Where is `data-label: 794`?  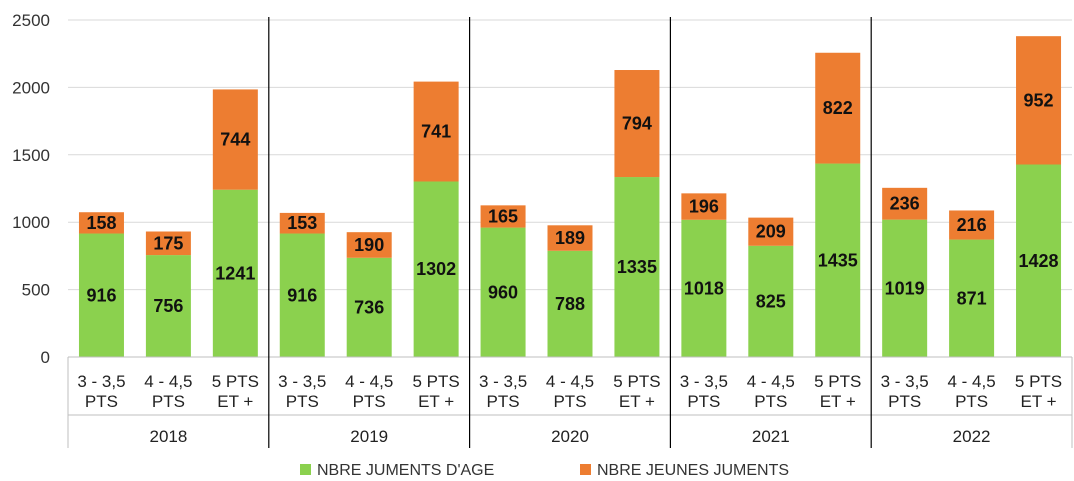
data-label: 794 is located at coordinates (637, 124).